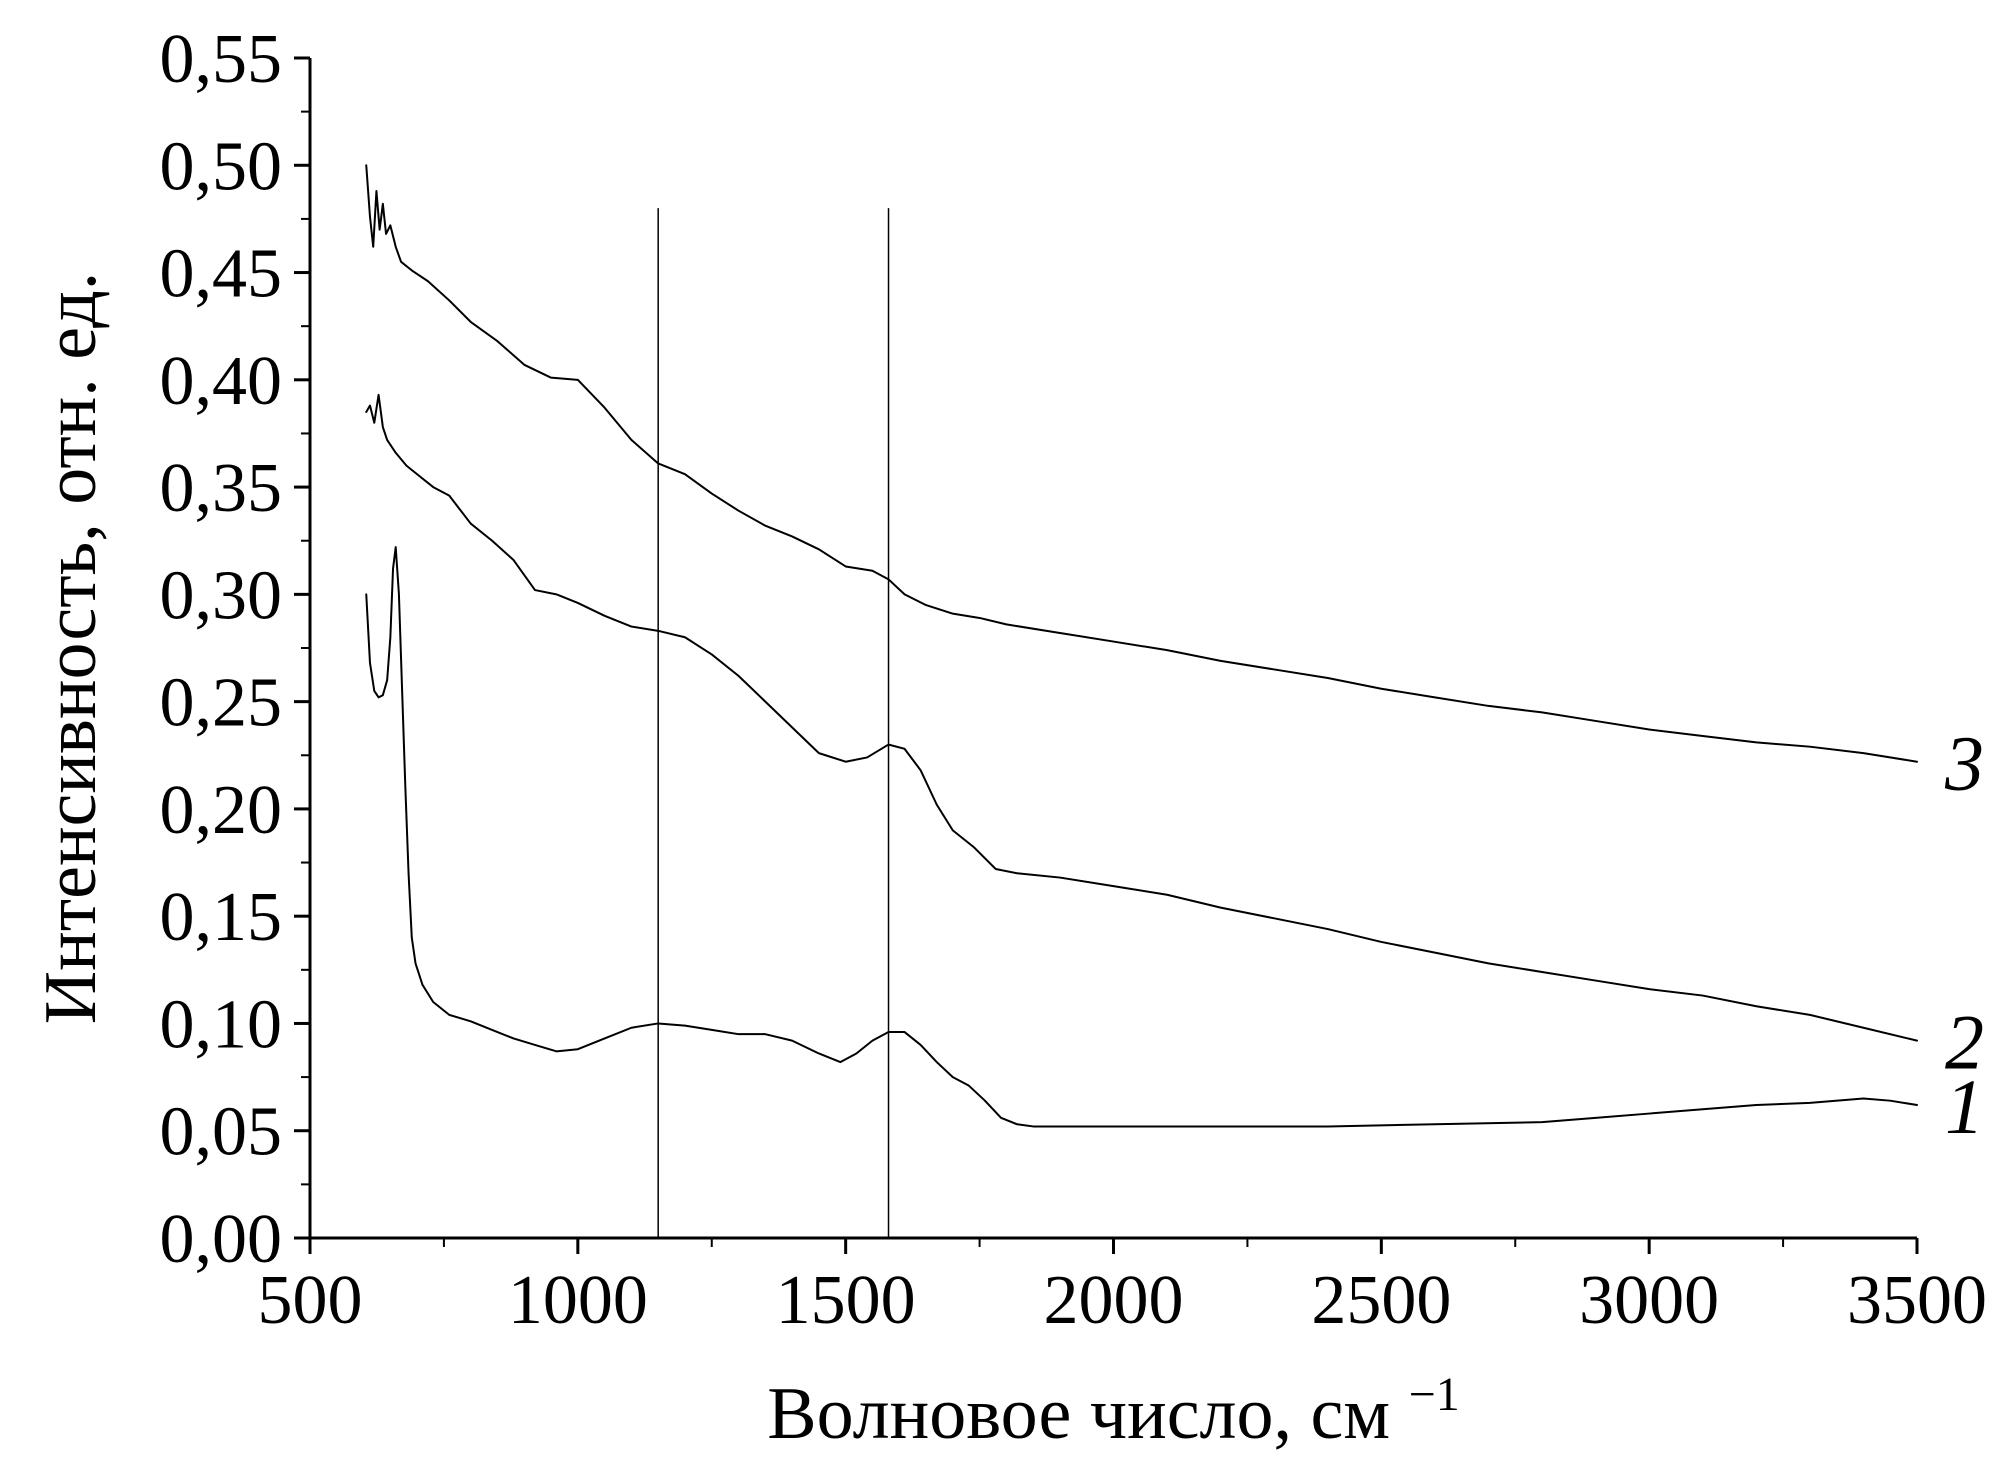 The height and width of the screenshot is (1464, 2008). Describe the element at coordinates (1964, 763) in the screenshot. I see `series-label-3: 3` at that location.